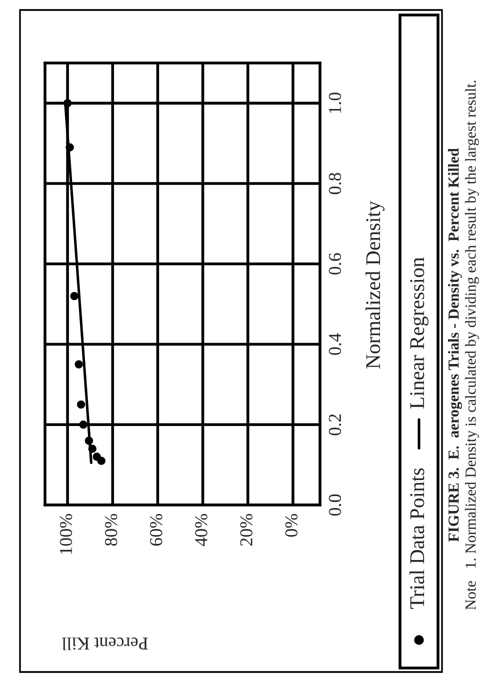 This screenshot has height=684, width=482. What do you see at coordinates (105, 643) in the screenshot?
I see `x-axis-title: Percent Kill` at bounding box center [105, 643].